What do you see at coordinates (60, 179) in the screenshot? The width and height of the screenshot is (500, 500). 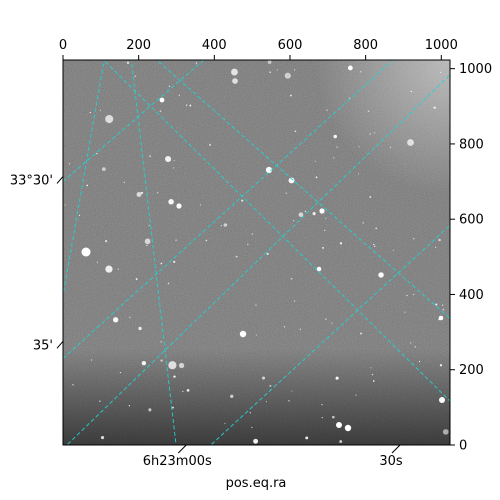 I see `dec-tick-mark` at bounding box center [60, 179].